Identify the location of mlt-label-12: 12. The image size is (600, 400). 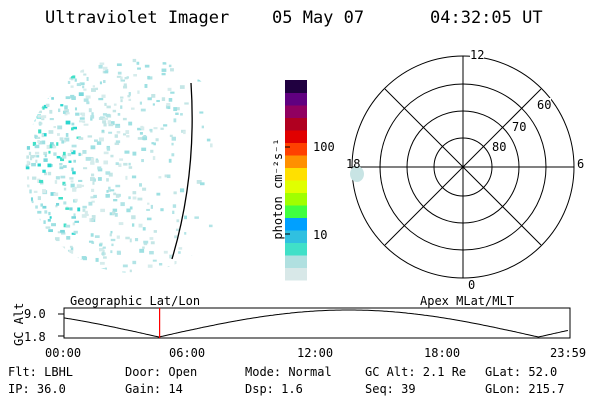
(477, 55).